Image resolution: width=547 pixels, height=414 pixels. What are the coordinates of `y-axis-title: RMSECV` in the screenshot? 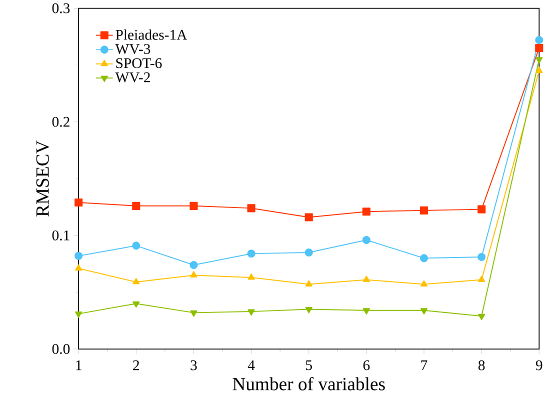 It's located at (42, 178).